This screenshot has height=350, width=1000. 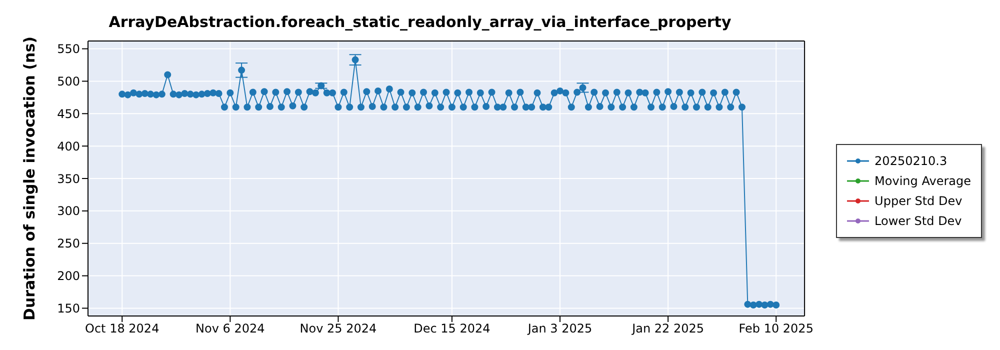 I want to click on x-tick-label: Oct 18 2024, so click(x=122, y=329).